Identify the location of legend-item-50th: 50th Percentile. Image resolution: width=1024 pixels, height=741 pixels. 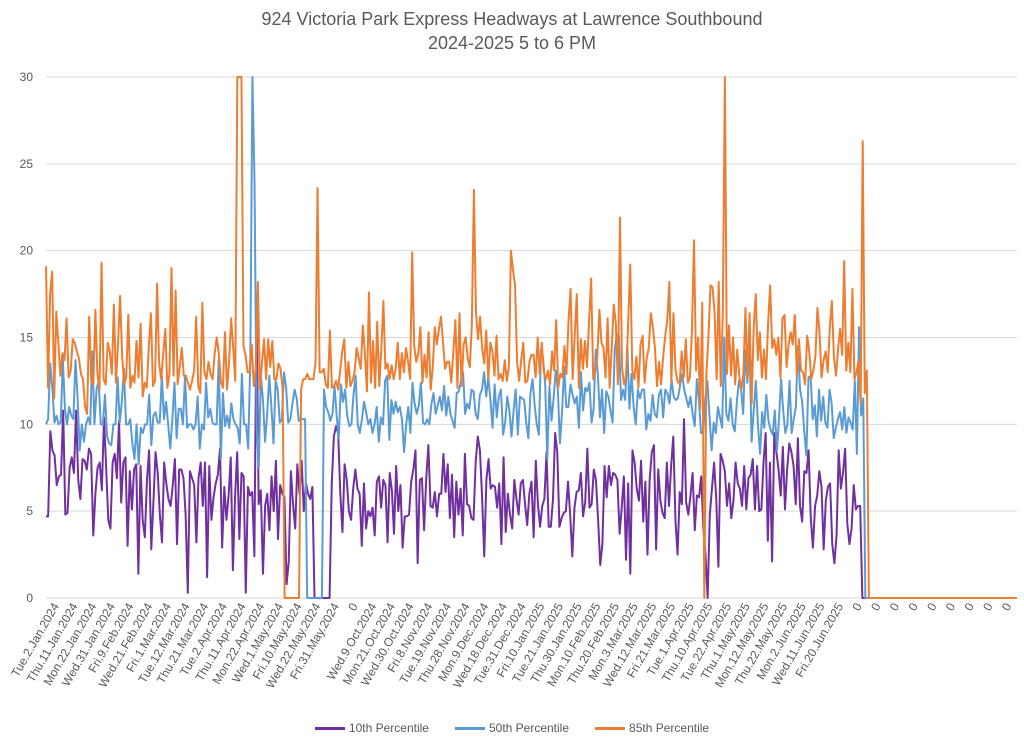
(512, 728).